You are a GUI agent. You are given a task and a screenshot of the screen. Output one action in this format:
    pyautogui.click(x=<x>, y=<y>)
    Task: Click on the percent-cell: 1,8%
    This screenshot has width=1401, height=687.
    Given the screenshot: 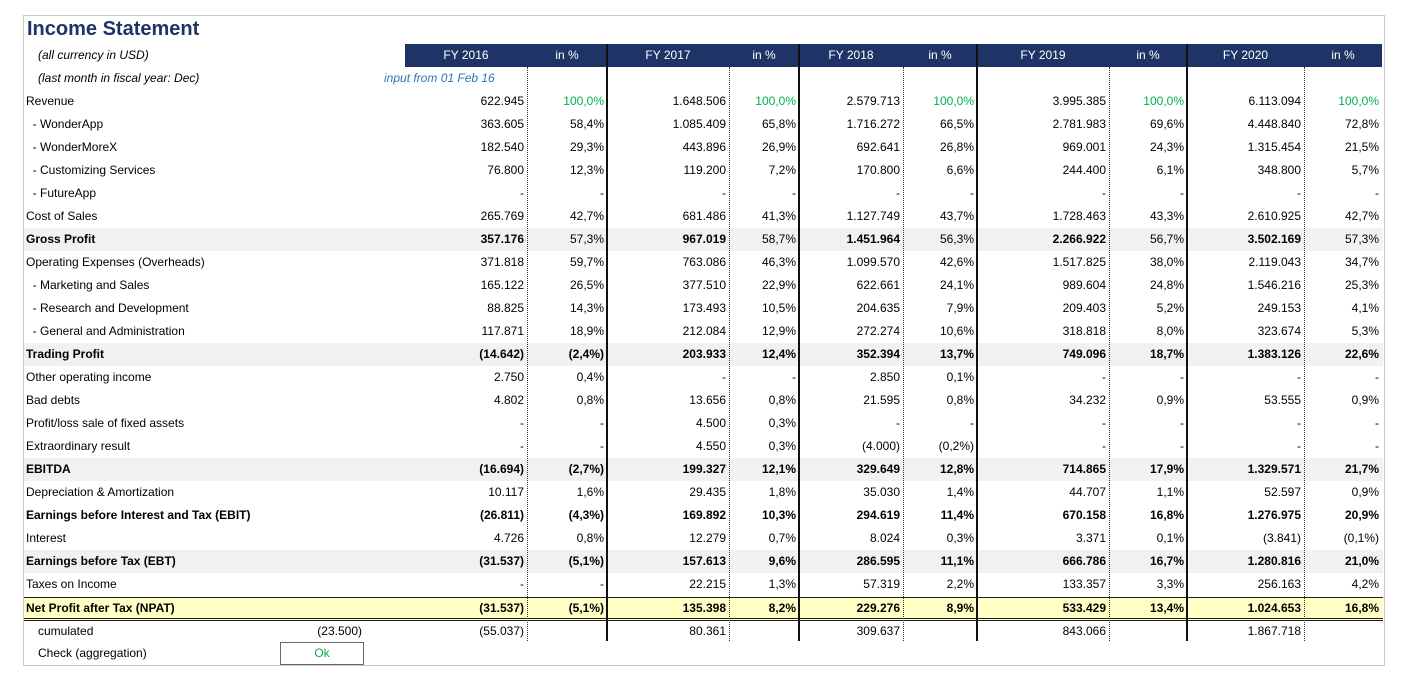 What is the action you would take?
    pyautogui.click(x=782, y=492)
    